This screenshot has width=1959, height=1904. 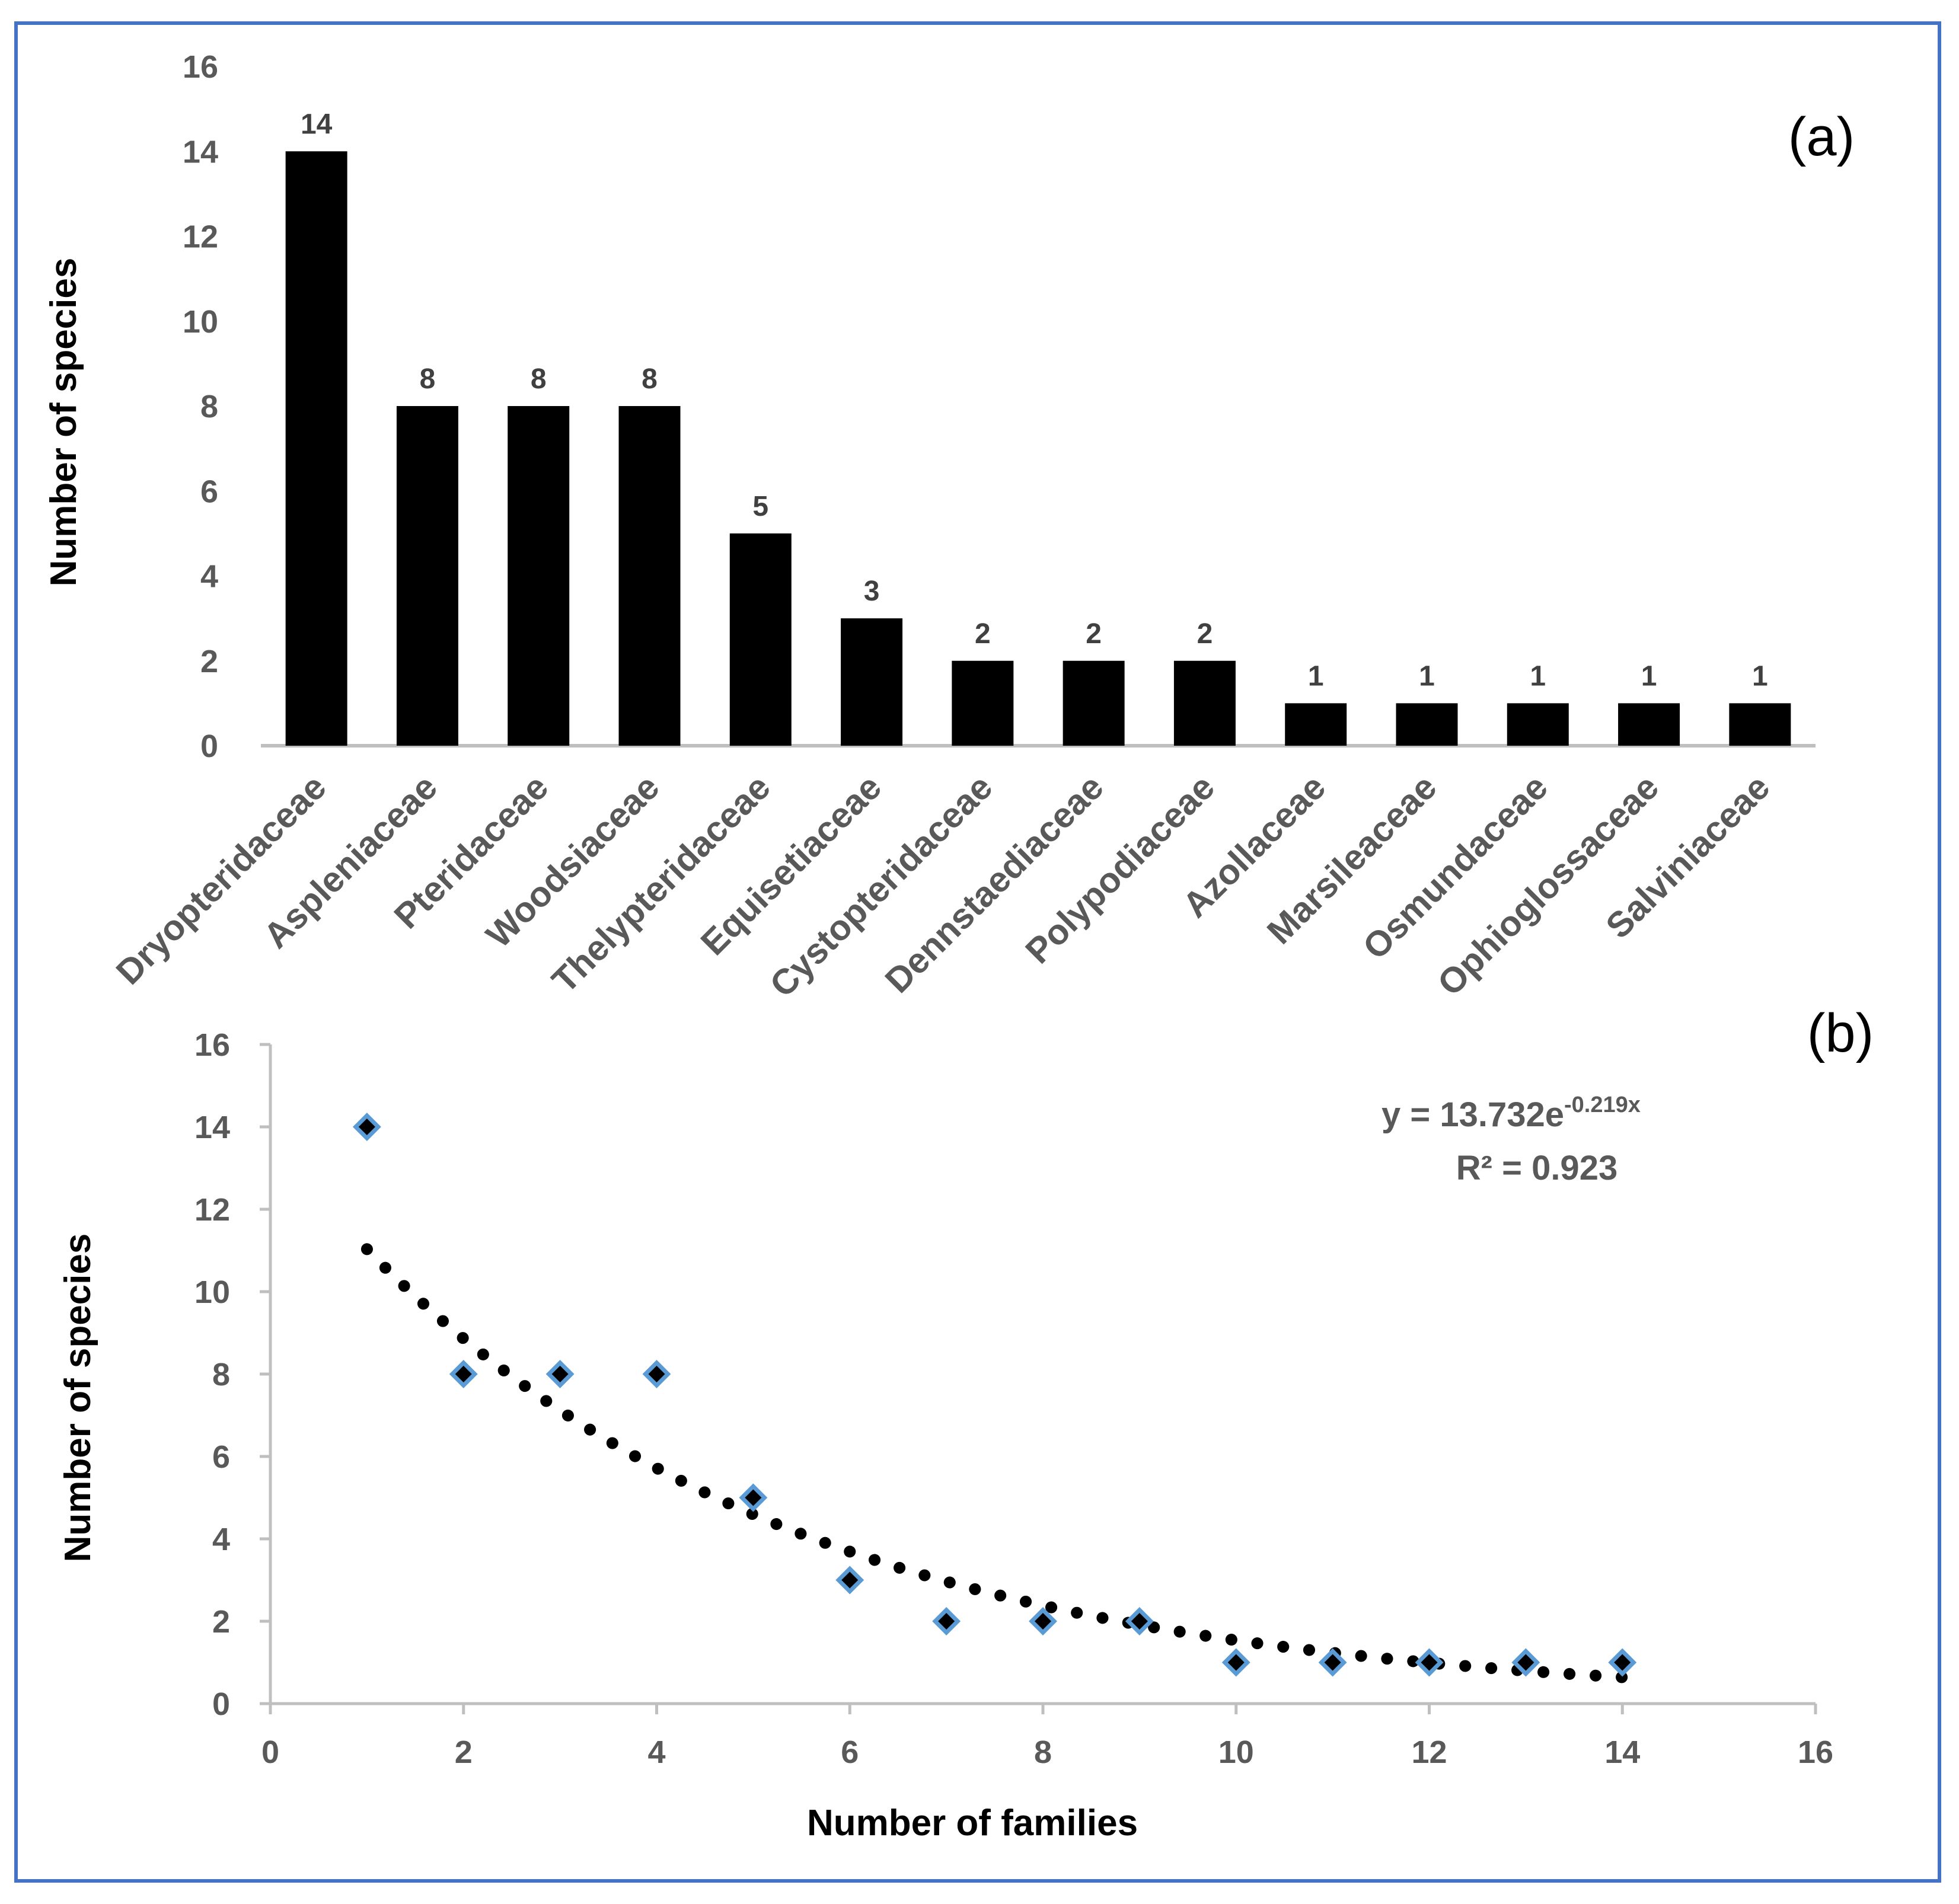 What do you see at coordinates (1043, 1752) in the screenshot?
I see `scatter-x-tick-label: 8` at bounding box center [1043, 1752].